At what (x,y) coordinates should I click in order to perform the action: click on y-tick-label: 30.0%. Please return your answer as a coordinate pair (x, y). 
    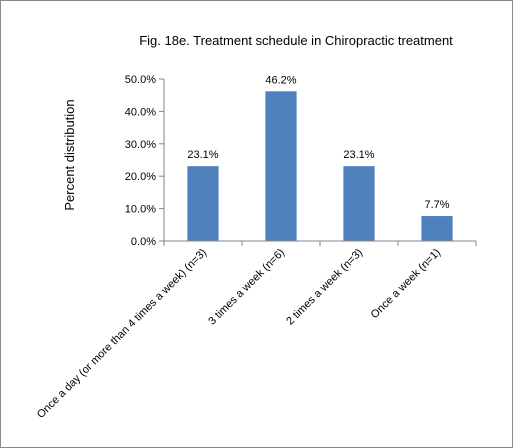
    Looking at the image, I should click on (140, 145).